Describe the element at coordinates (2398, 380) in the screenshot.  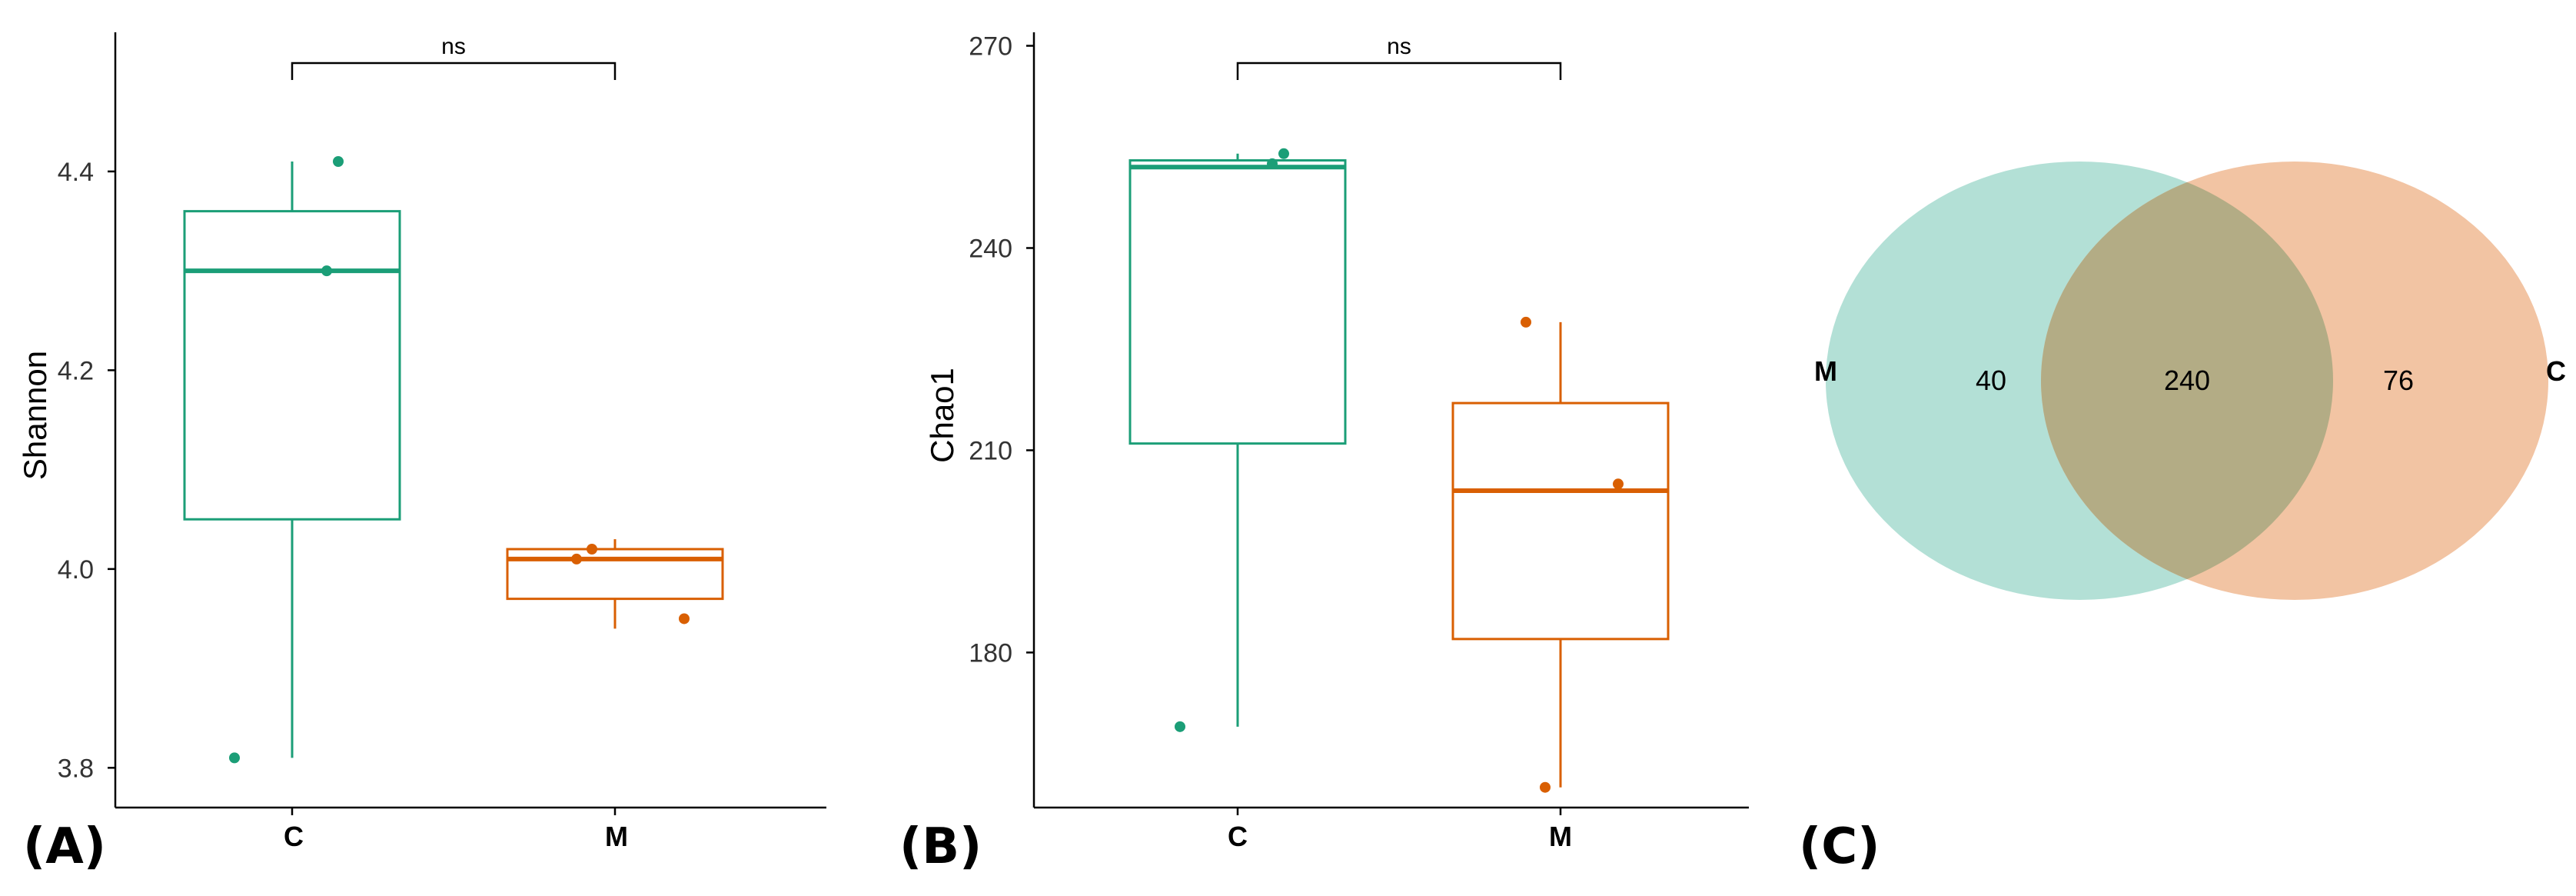
I see `venn-only-c-count: 76` at that location.